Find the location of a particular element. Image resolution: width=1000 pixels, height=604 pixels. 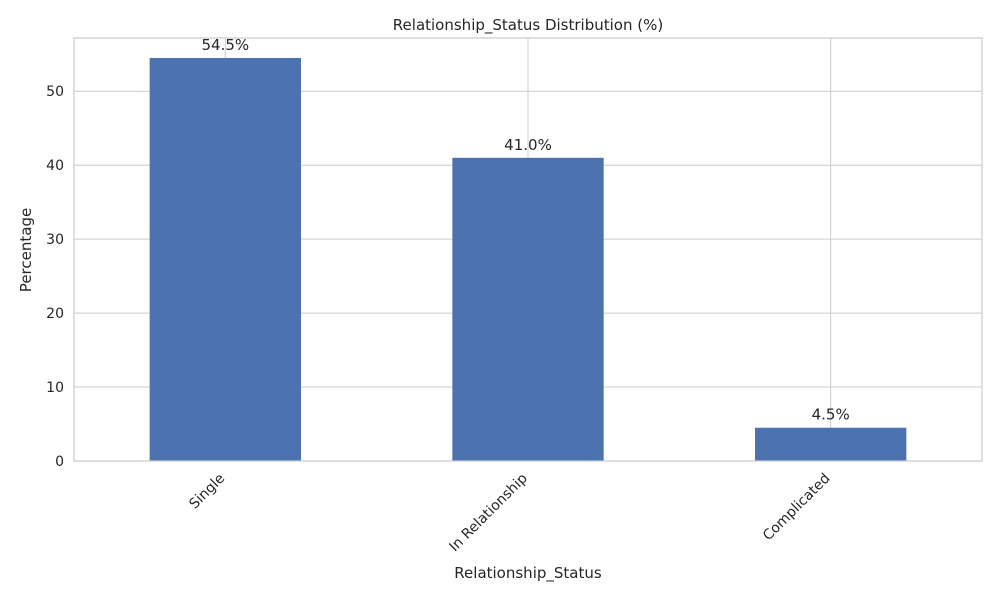

bar-value-label: 41.0% is located at coordinates (528, 145).